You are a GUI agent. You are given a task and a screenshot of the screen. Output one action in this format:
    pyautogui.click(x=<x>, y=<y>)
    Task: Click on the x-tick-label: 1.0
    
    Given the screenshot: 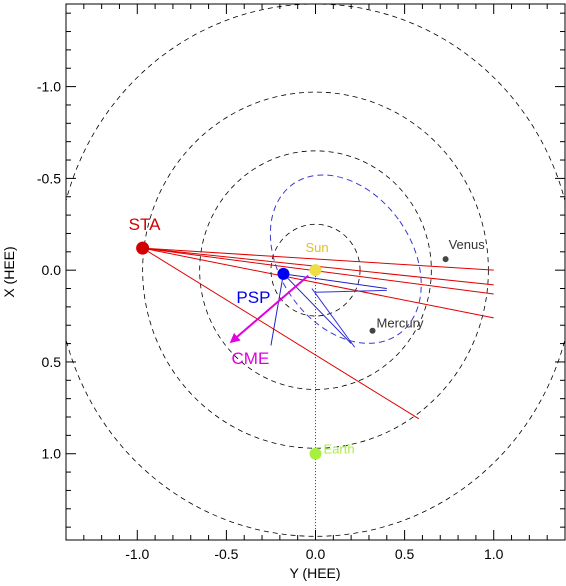 What is the action you would take?
    pyautogui.click(x=494, y=554)
    